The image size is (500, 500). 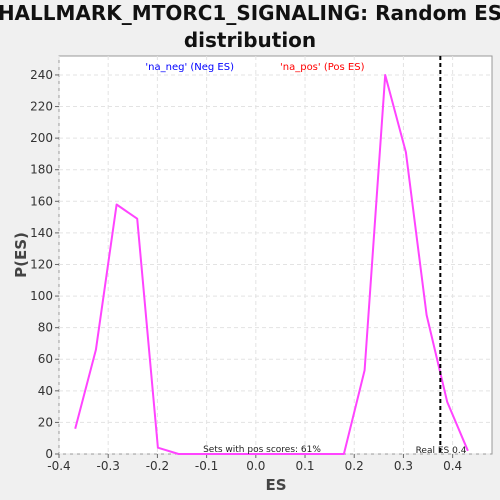 What do you see at coordinates (189, 67) in the screenshot?
I see `legend-entry-neg: 'na_neg' (Neg ES)` at bounding box center [189, 67].